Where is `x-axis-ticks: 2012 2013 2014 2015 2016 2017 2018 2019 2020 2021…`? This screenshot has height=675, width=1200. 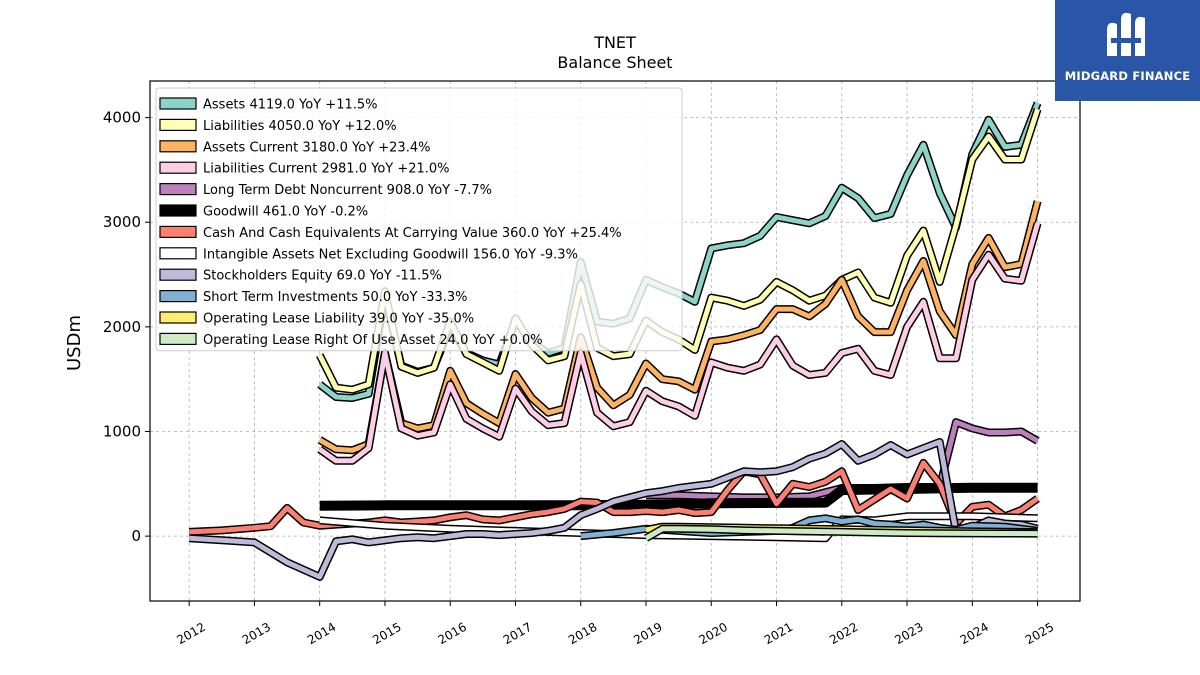
x-axis-ticks: 2012 2013 2014 2015 2016 2017 2018 2019 2020 2021… is located at coordinates (615, 624).